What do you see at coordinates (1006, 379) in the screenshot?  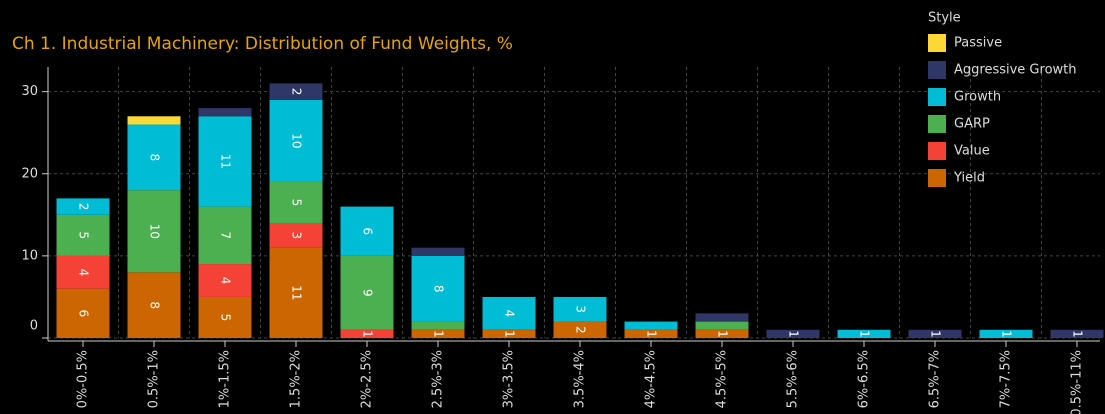 I see `x-tick-label: 7%-7.5%` at bounding box center [1006, 379].